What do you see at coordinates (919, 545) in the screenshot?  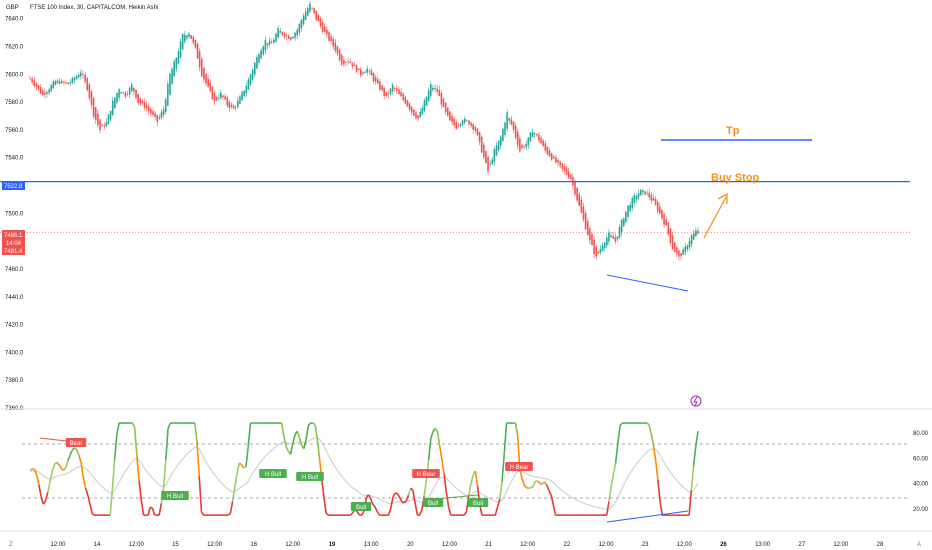 I see `auto-scale-icon: A` at bounding box center [919, 545].